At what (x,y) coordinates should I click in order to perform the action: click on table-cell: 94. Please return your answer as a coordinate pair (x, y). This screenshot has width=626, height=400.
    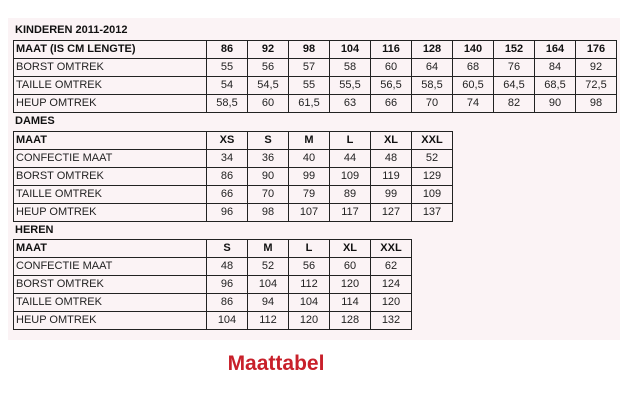
    Looking at the image, I should click on (268, 302).